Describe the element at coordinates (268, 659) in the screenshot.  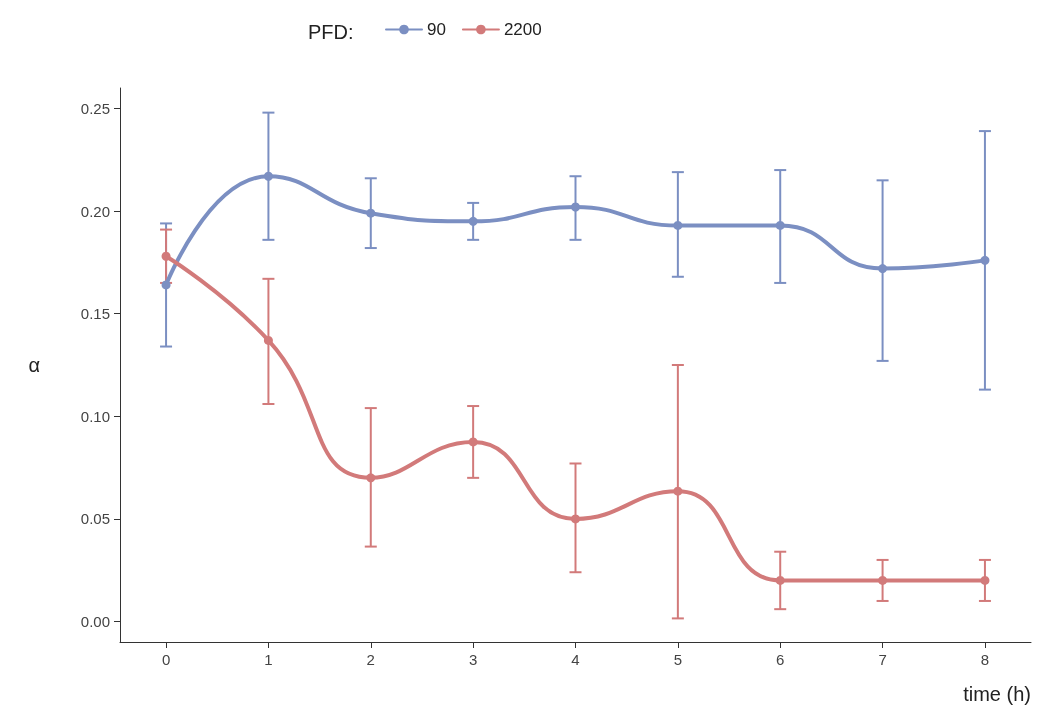
I see `x-tick-label: 1` at that location.